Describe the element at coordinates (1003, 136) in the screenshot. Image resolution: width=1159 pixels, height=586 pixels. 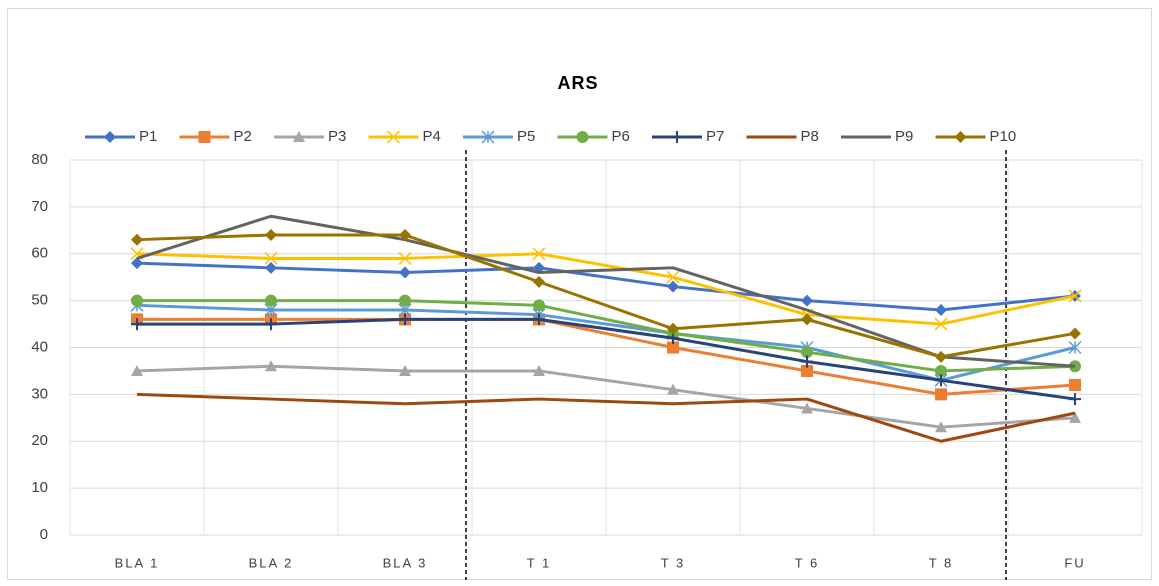
I see `legend-label: P10` at that location.